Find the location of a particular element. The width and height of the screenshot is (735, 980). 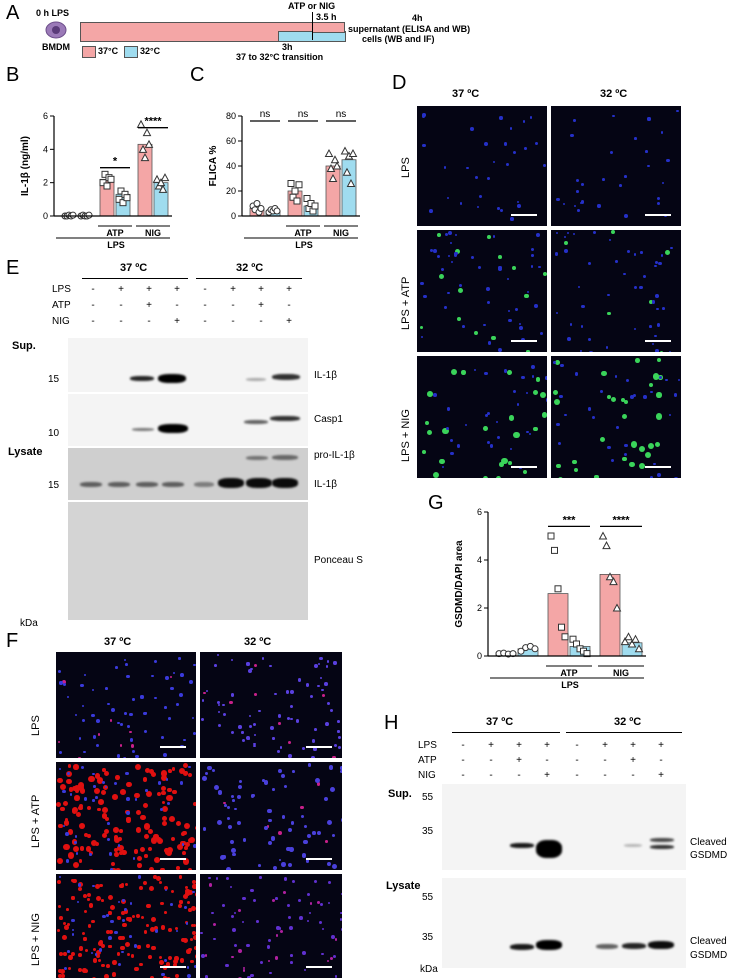

bmdm-label: BMDM is located at coordinates (56, 47).